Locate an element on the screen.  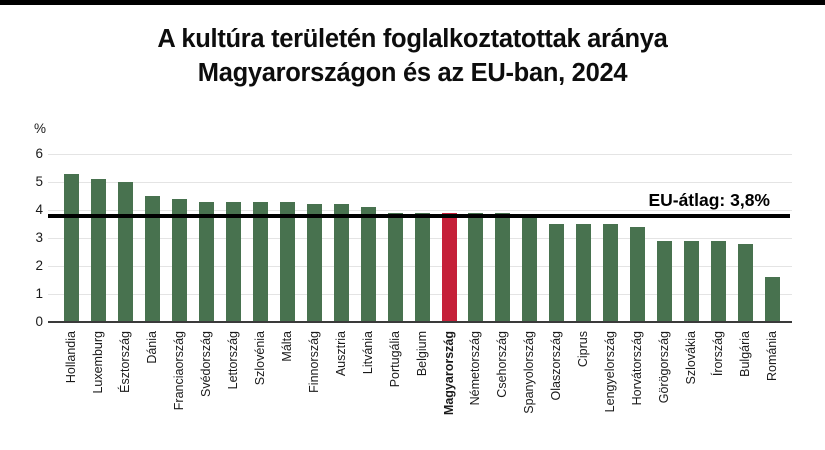
x-axis-label: Spanyolország is located at coordinates (529, 372).